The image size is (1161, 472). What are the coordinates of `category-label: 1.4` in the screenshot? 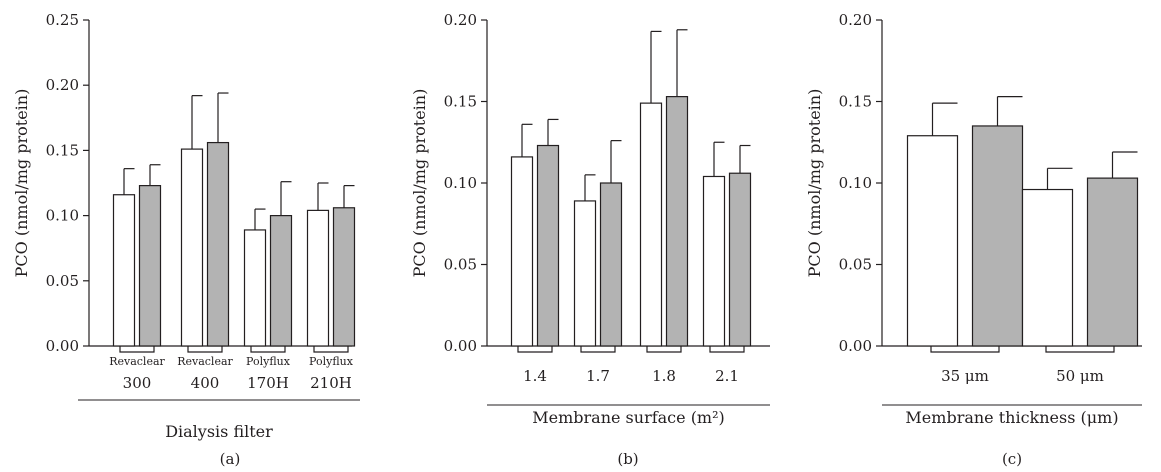 It's located at (535, 376).